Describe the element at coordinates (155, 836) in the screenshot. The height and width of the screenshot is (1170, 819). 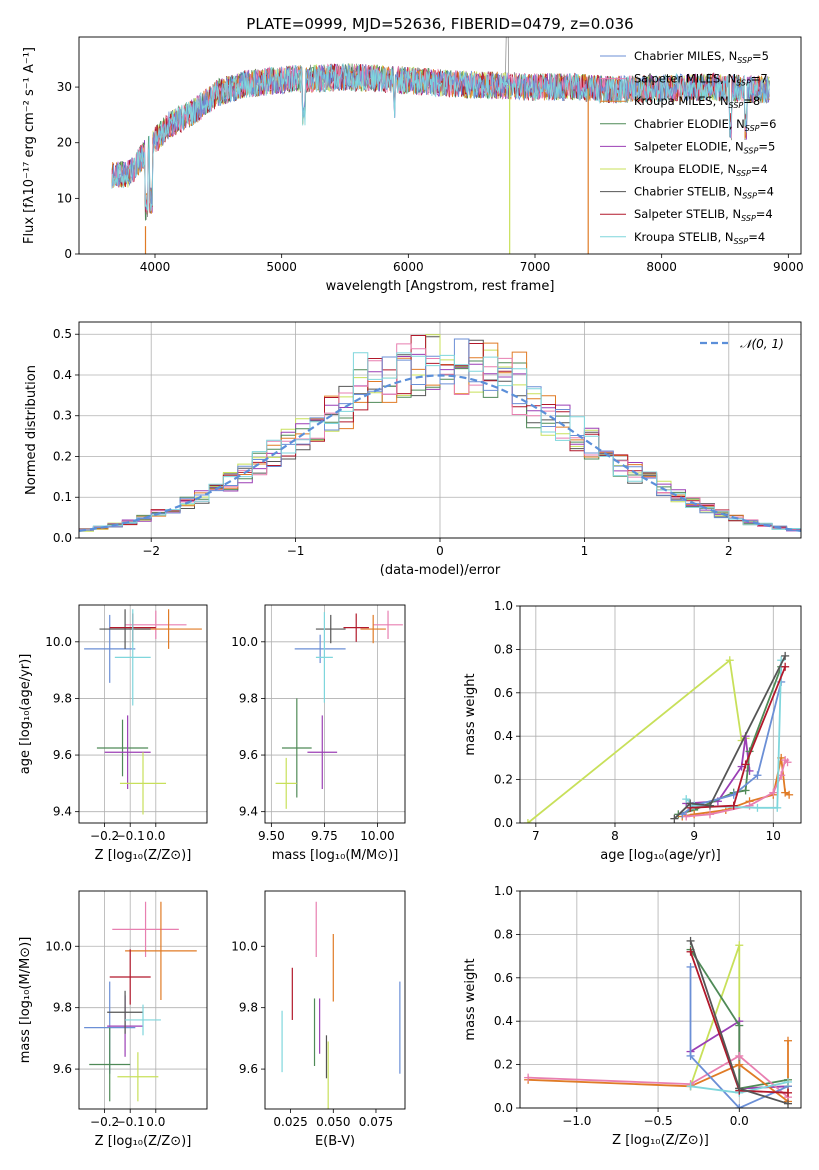
I see `x-tick-label: 0.0` at that location.